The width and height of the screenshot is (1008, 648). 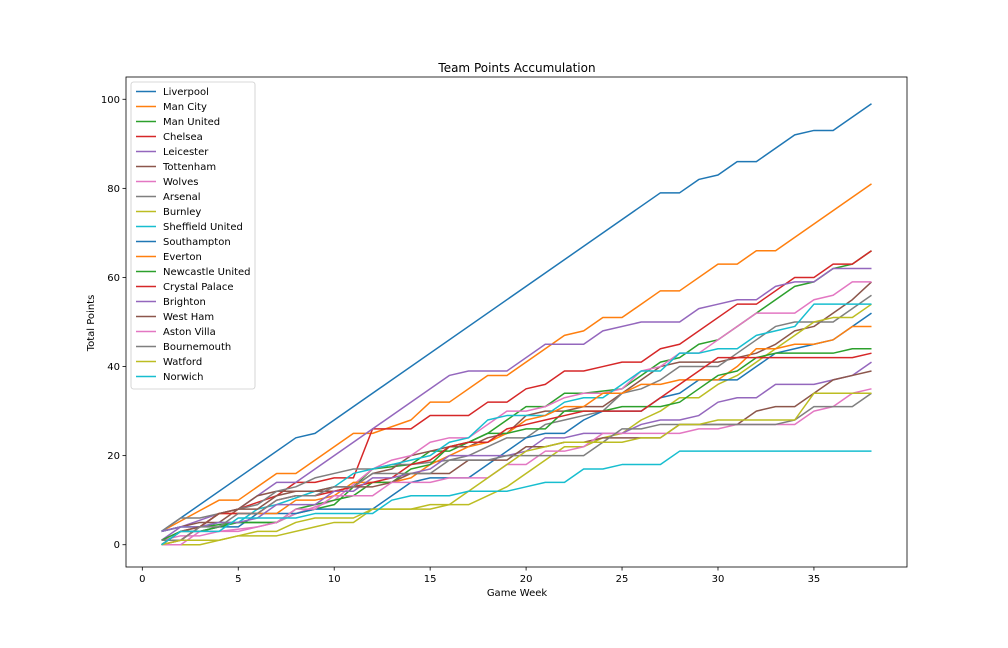 I want to click on legend-label-4: Leicester, so click(x=186, y=152).